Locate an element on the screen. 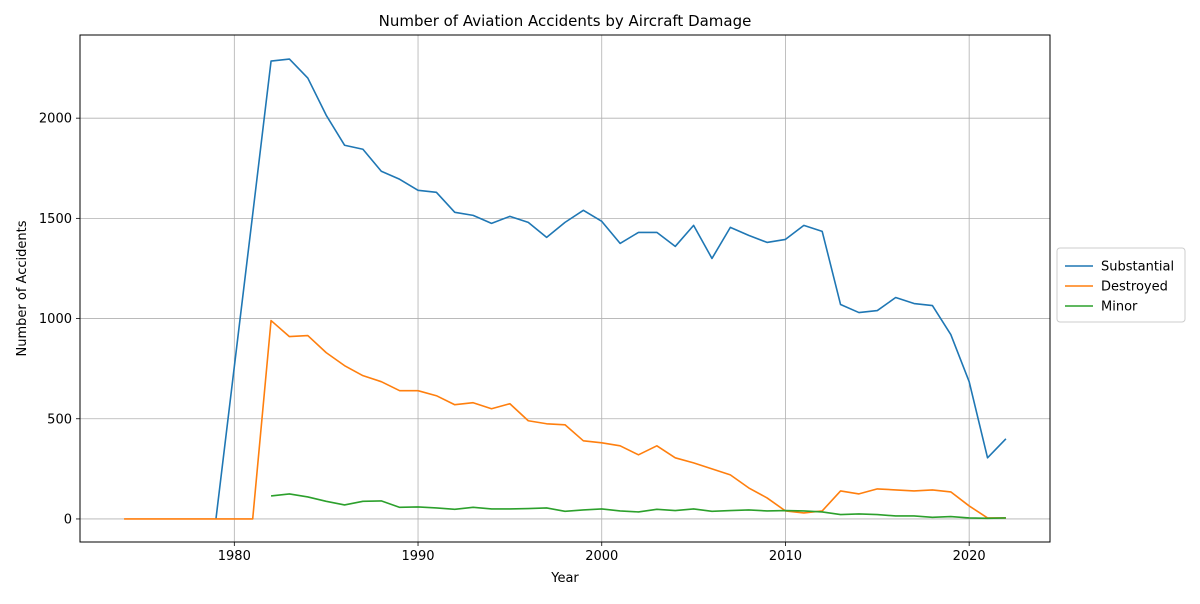 This screenshot has height=604, width=1200. x-tick-label: 1980 is located at coordinates (234, 556).